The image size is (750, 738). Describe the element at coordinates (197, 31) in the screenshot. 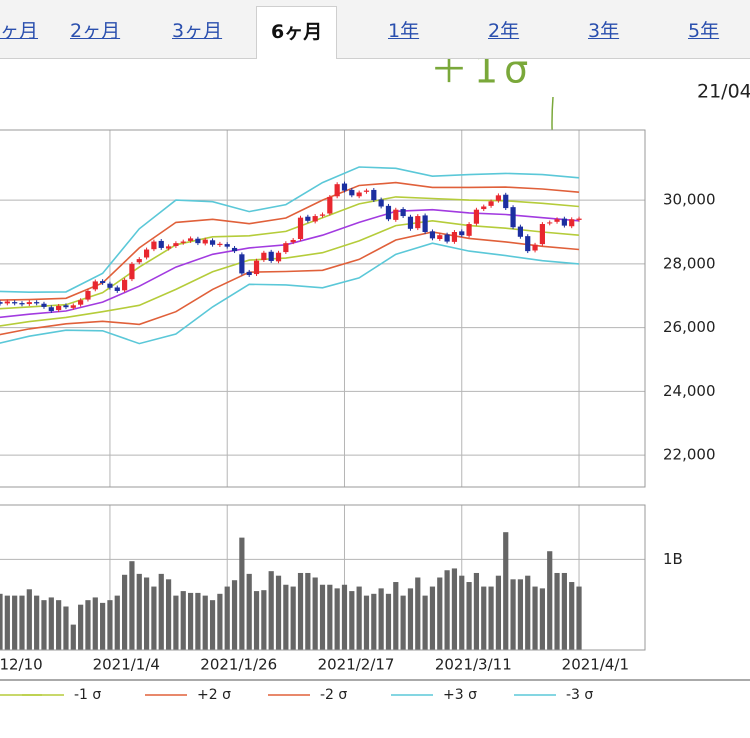

I see `tab: 3ヶ月` at that location.